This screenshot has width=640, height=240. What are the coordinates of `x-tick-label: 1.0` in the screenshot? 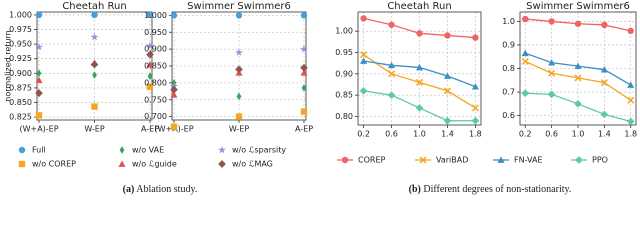 It's located at (578, 134).